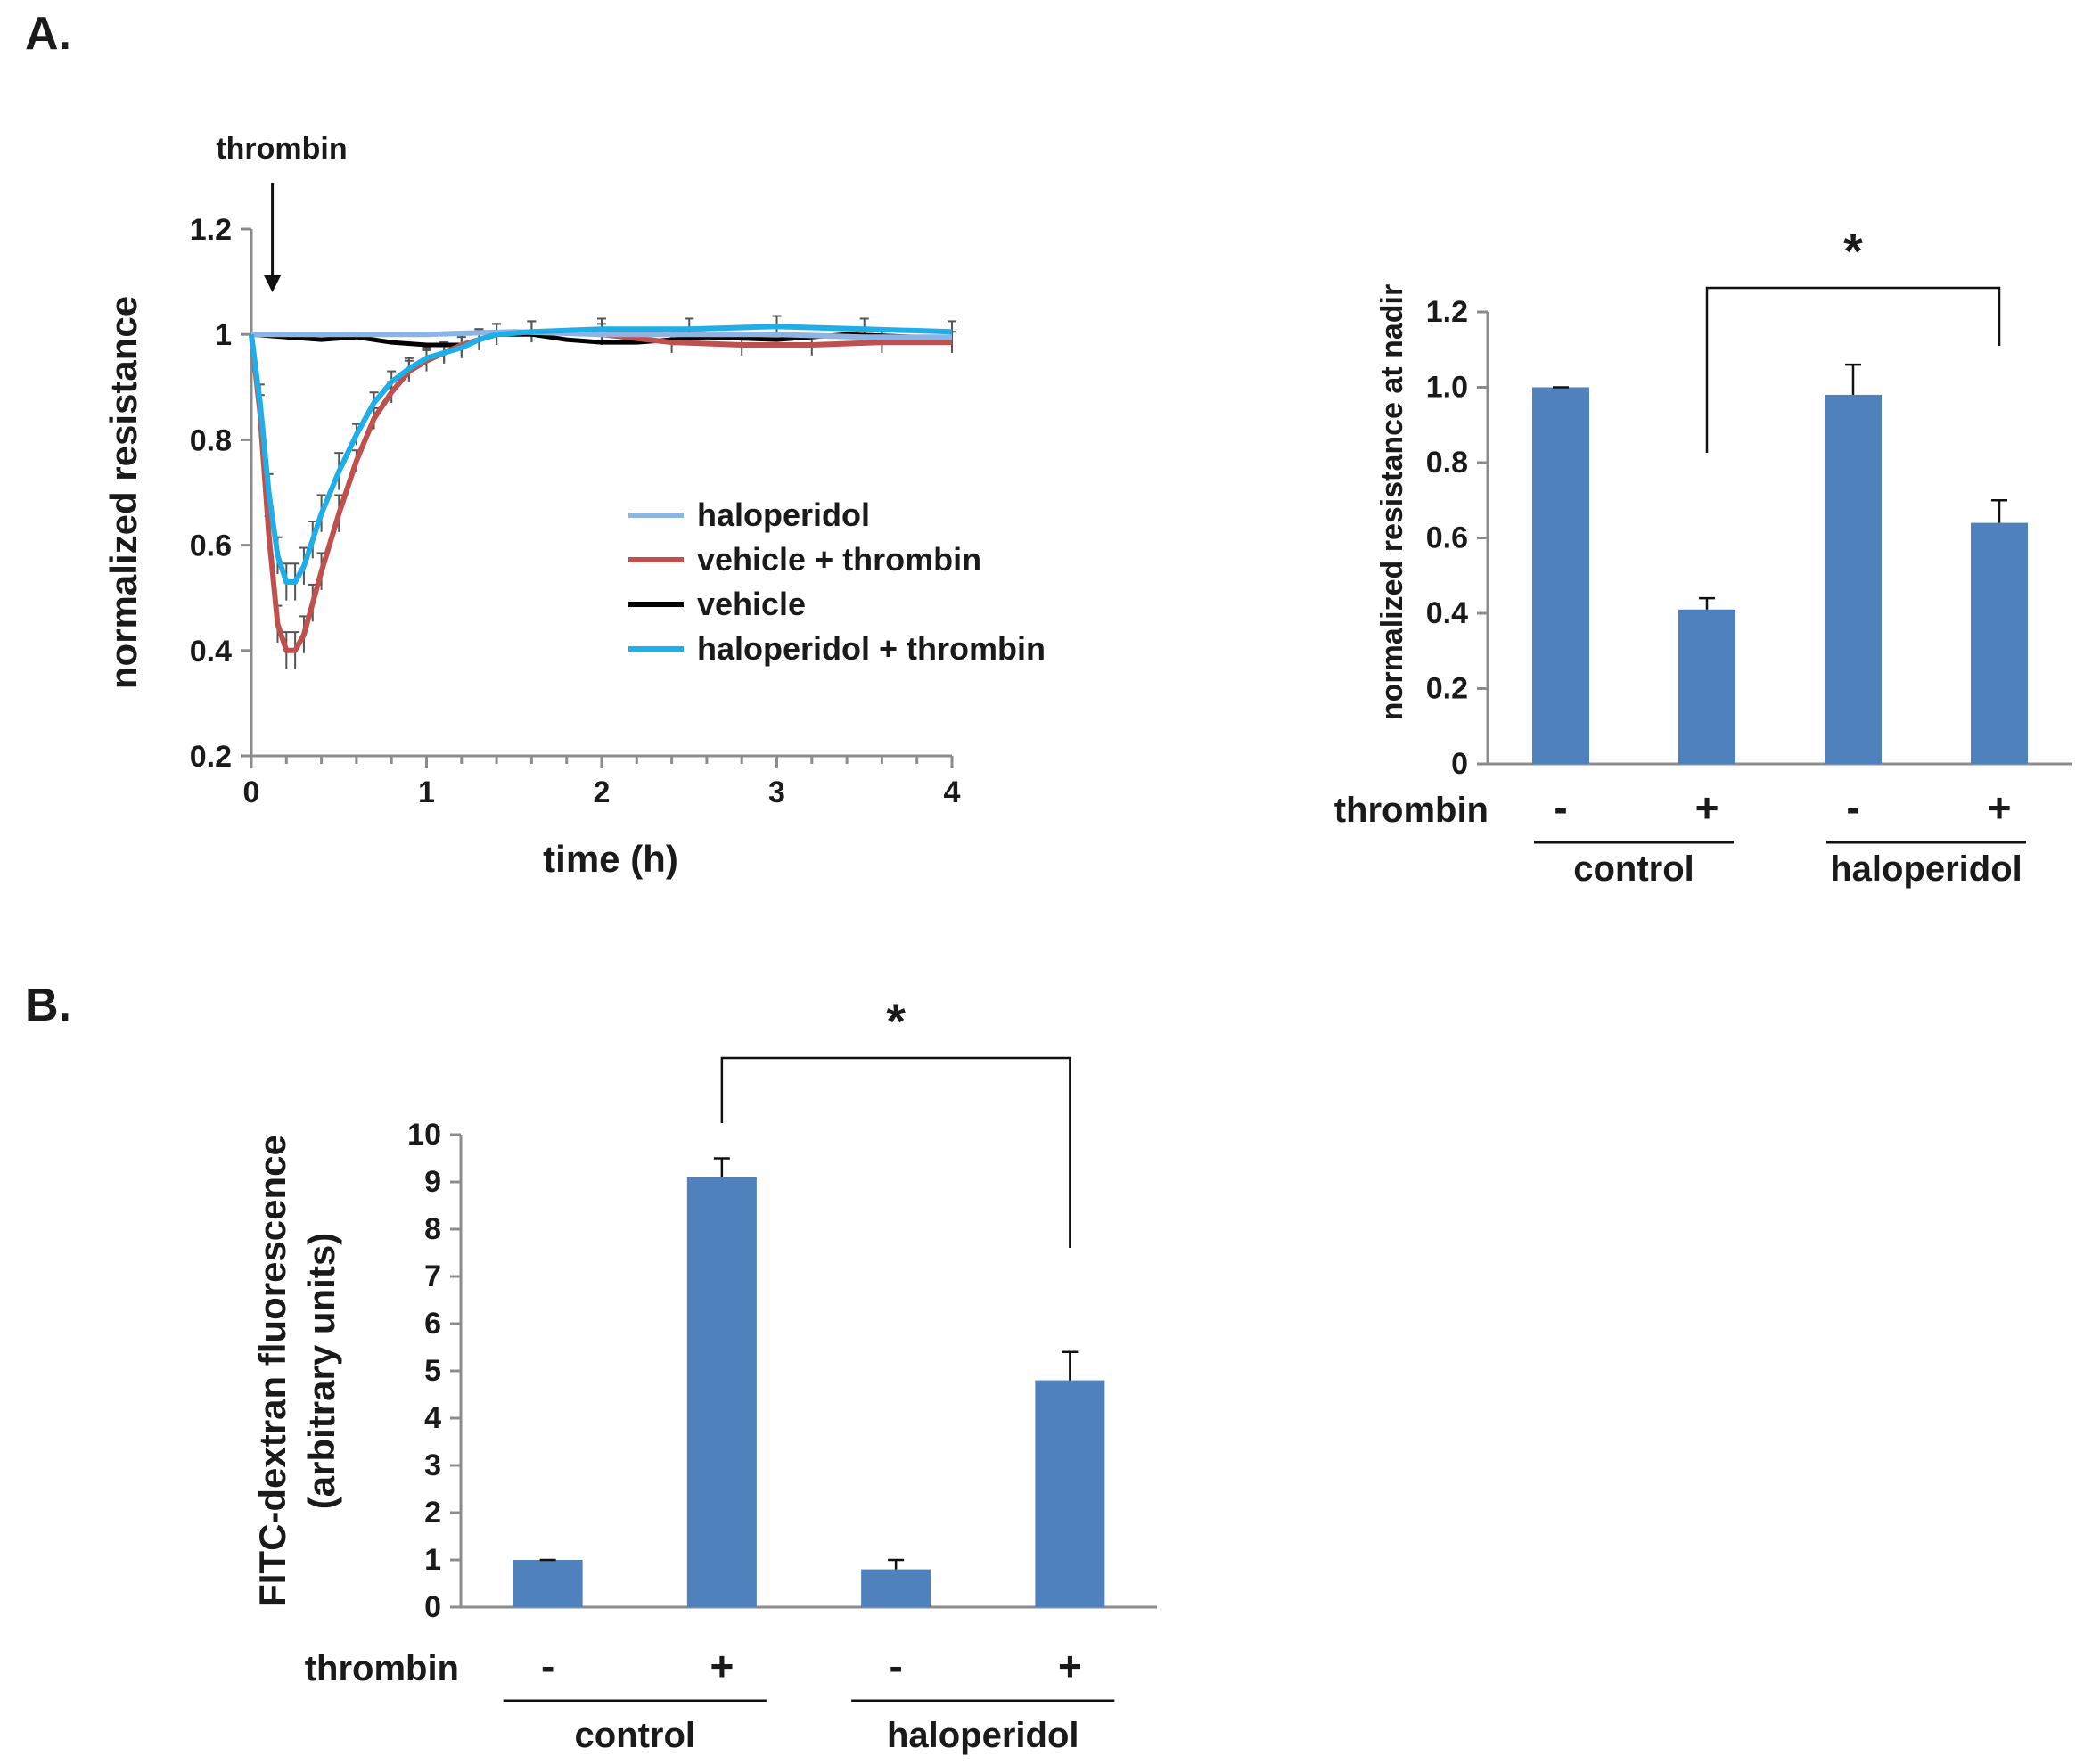 The width and height of the screenshot is (2092, 1764). What do you see at coordinates (124, 492) in the screenshot?
I see `y-axis-title: normalized resistance` at bounding box center [124, 492].